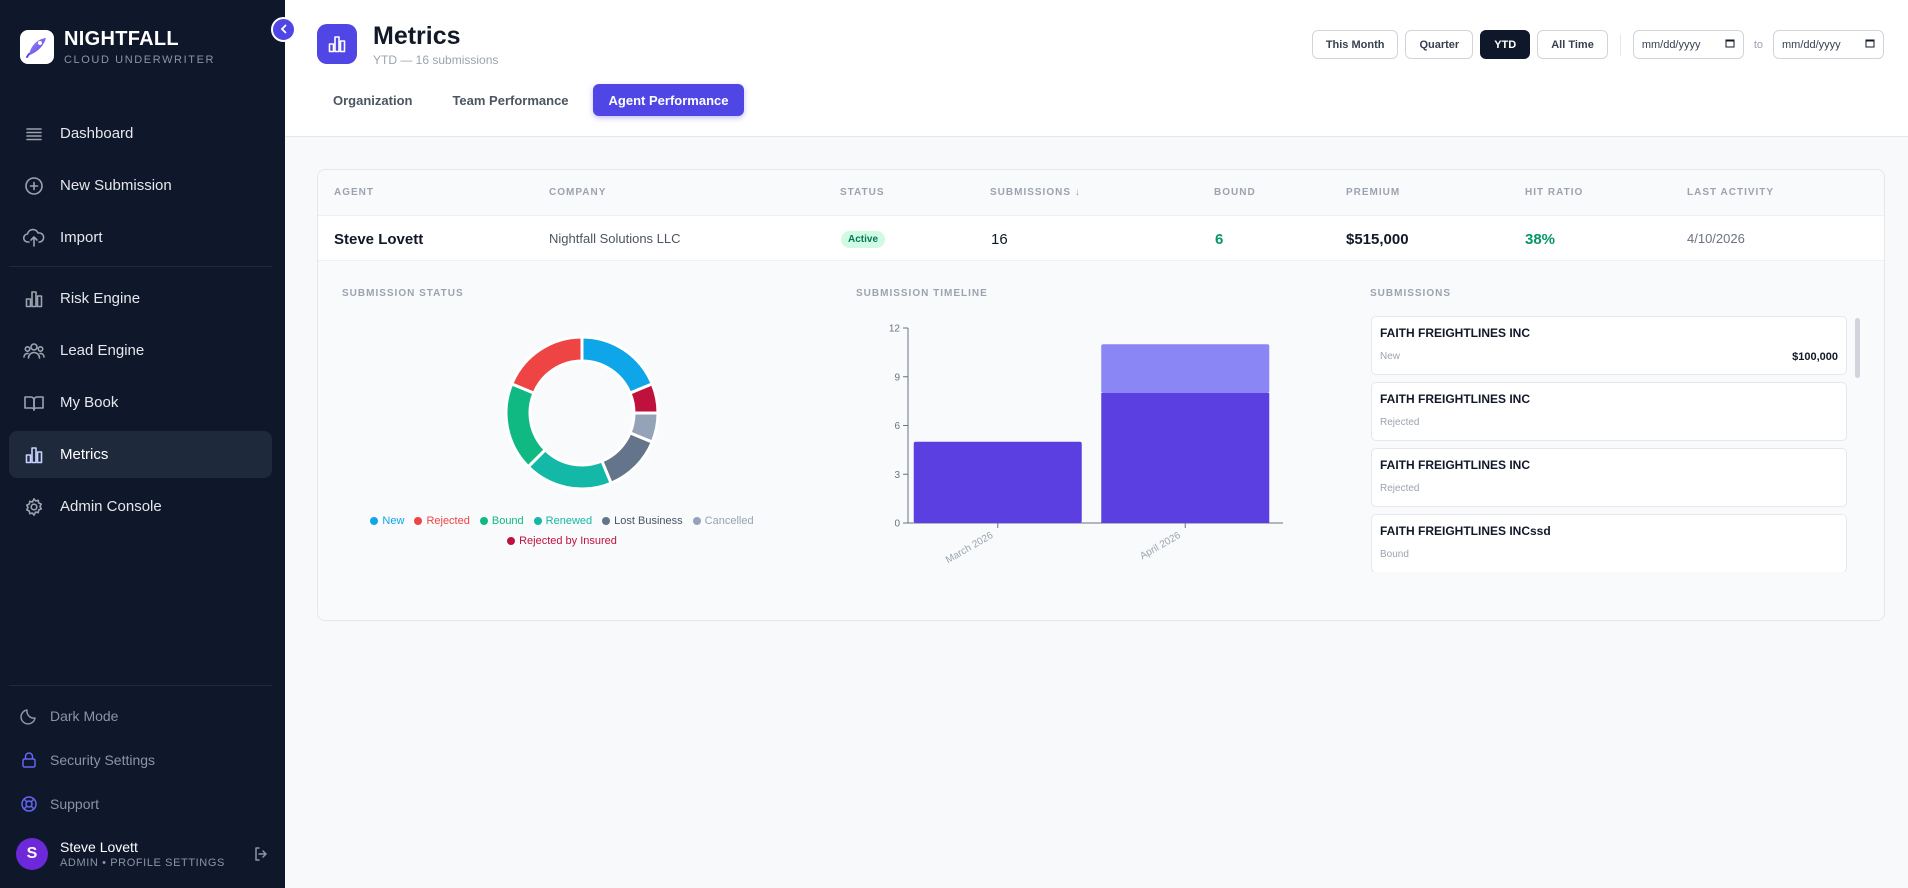 Image resolution: width=1908 pixels, height=888 pixels. Describe the element at coordinates (448, 521) in the screenshot. I see `legend-label: Rejected` at that location.